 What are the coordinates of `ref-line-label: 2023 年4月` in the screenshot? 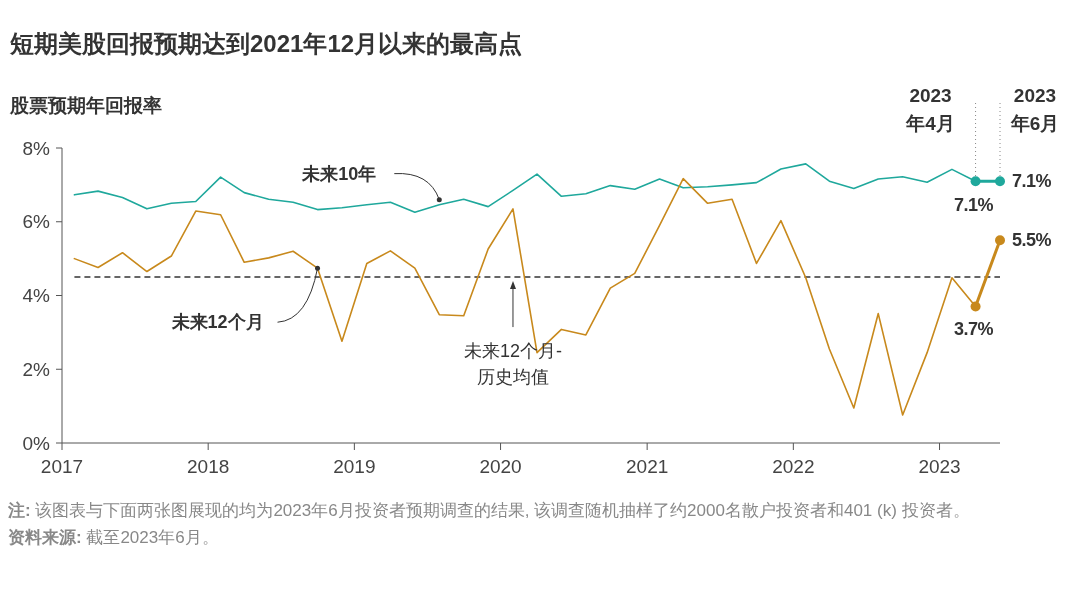 It's located at (930, 109).